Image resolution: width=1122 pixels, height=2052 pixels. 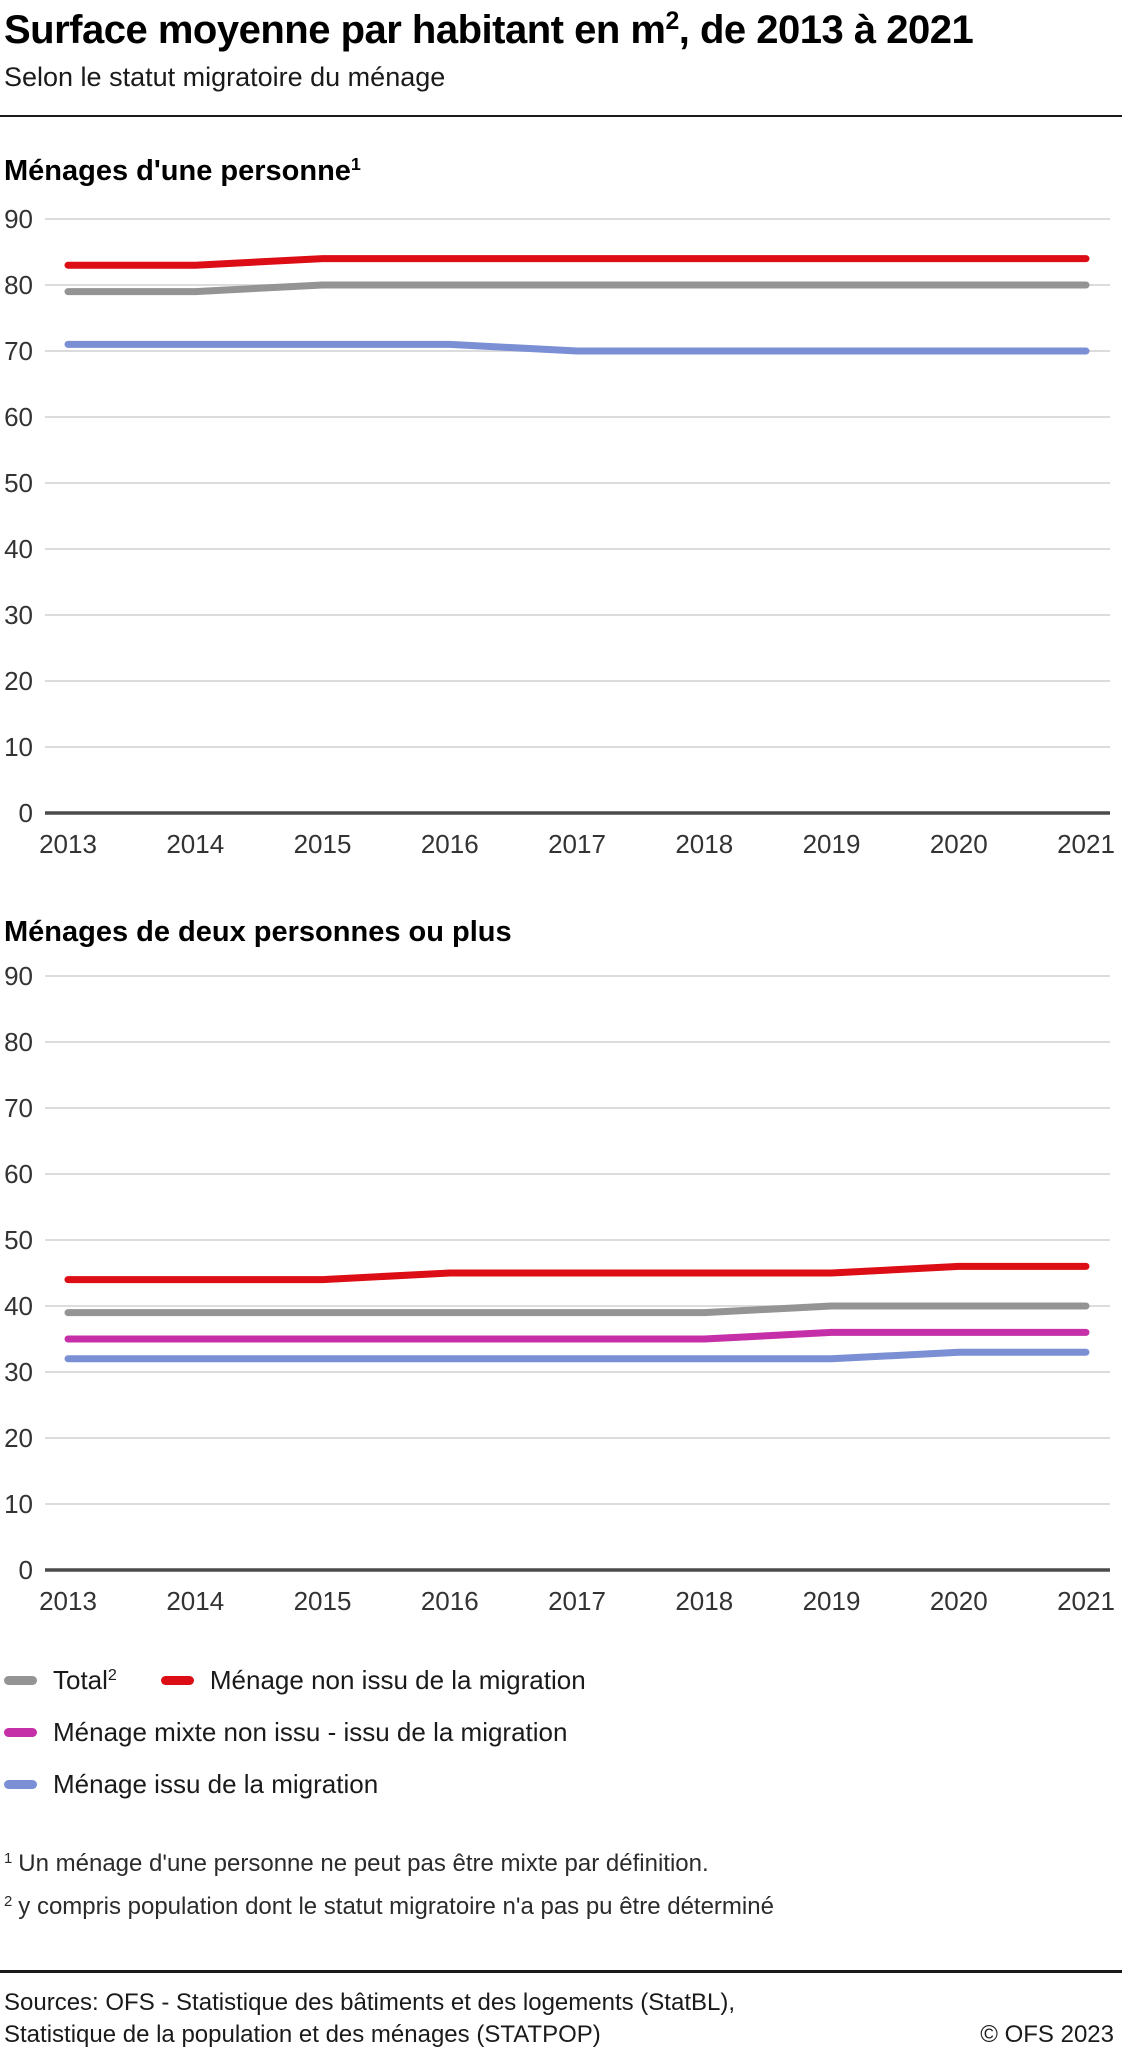 I want to click on legend-row: Total2 Ménage non issu de la migration, so click(x=563, y=1681).